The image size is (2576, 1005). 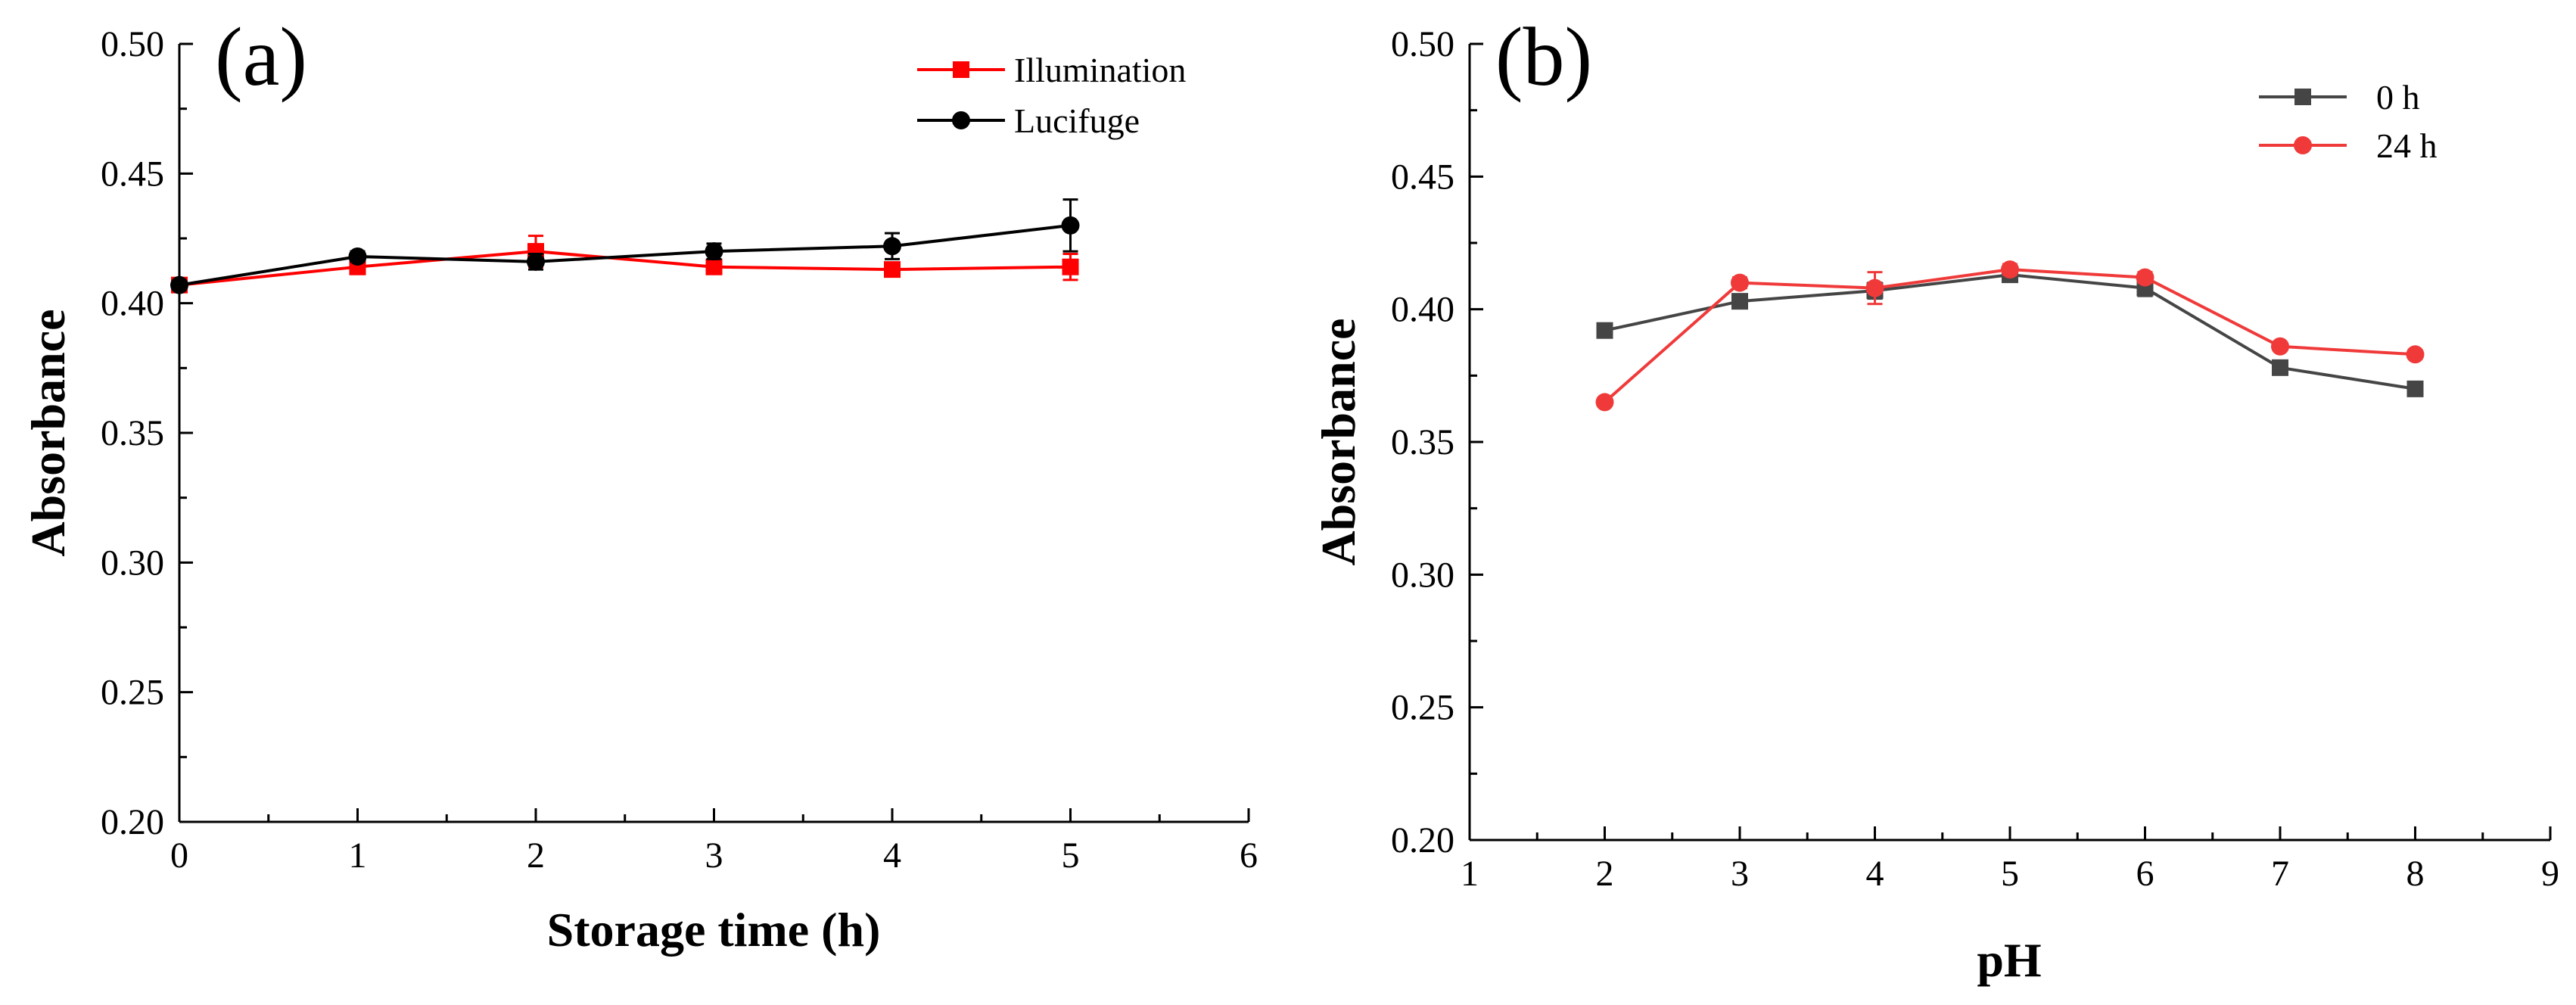 I want to click on legend-label: 24 h, so click(x=2407, y=145).